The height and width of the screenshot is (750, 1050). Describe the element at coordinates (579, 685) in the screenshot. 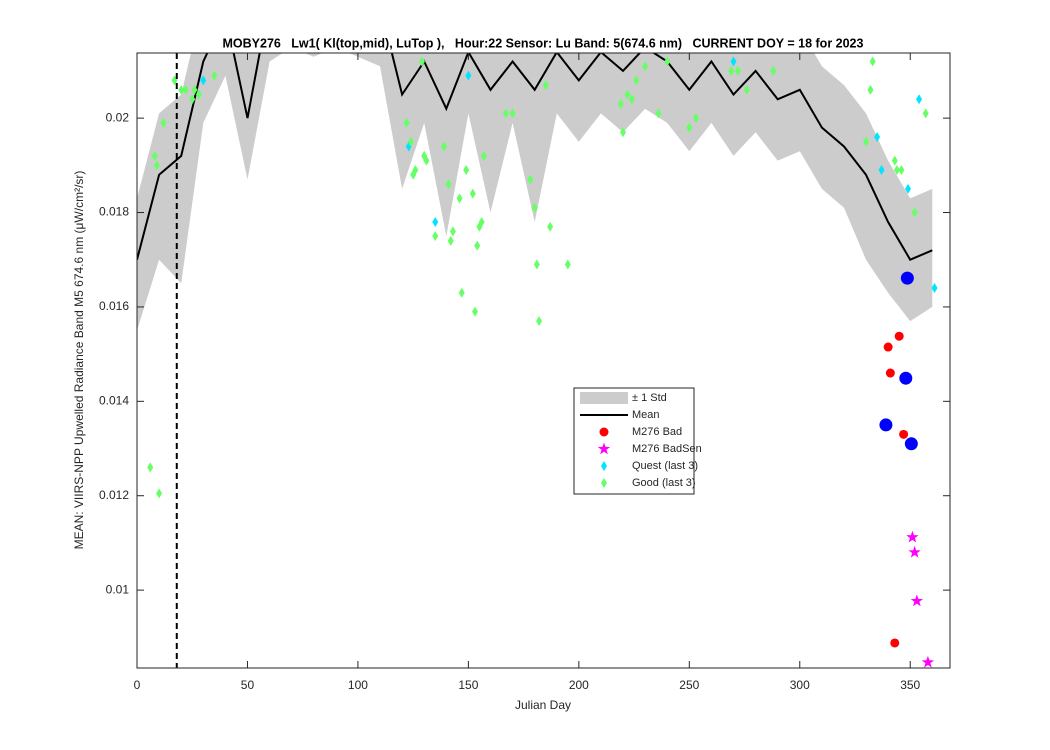

I see `x-tick-label: 200` at that location.